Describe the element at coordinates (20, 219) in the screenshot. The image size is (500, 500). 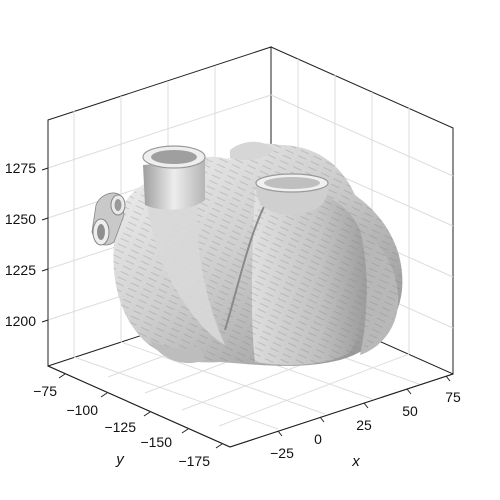
I see `z-tick-label: 1250` at that location.